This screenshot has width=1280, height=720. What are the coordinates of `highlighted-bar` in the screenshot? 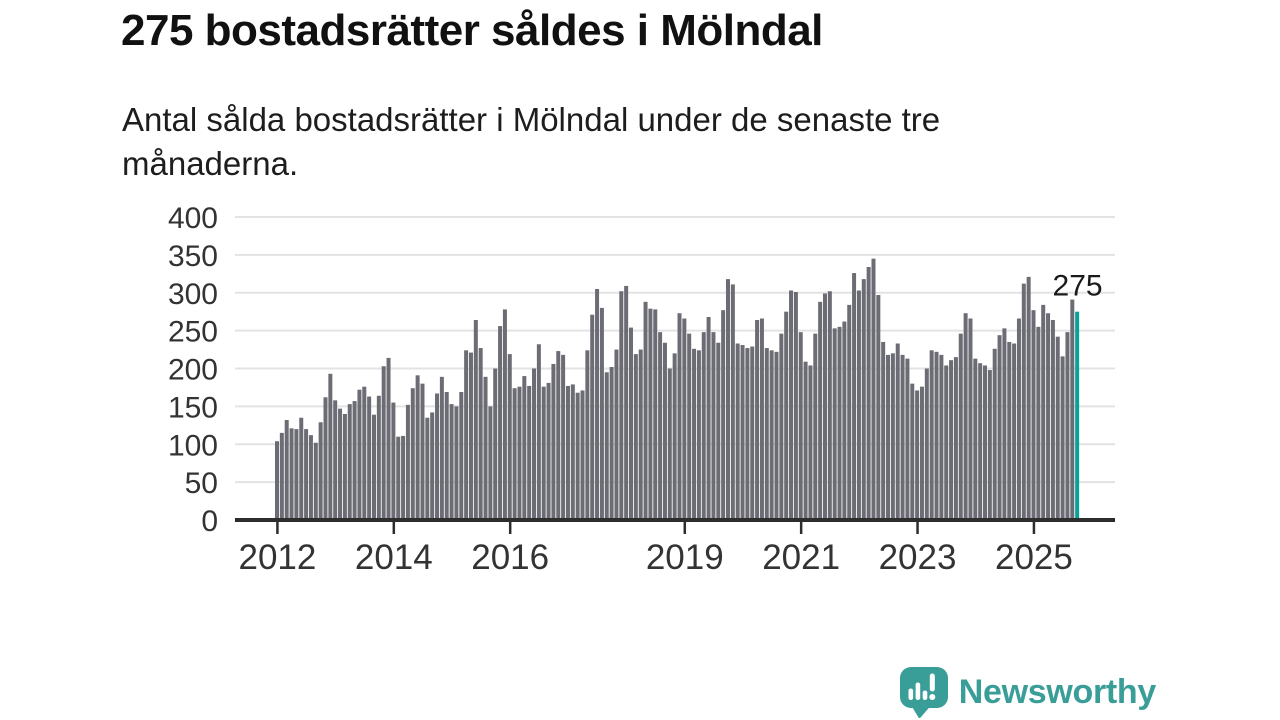 It's located at (1077, 415).